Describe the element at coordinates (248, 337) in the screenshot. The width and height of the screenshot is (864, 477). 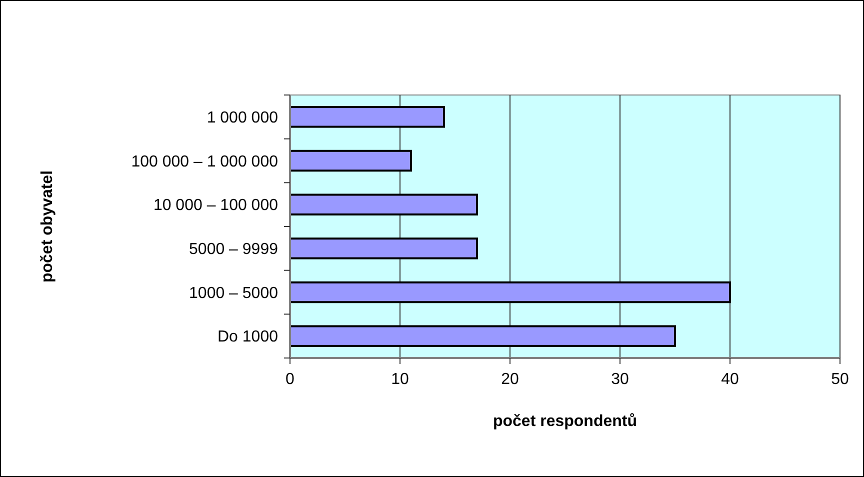
I see `y-tick-label: Do 1000` at that location.